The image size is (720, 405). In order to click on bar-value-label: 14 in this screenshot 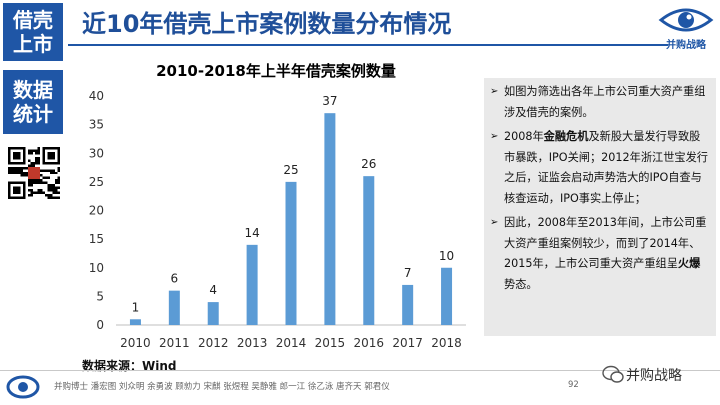, I will do `click(251, 233)`.